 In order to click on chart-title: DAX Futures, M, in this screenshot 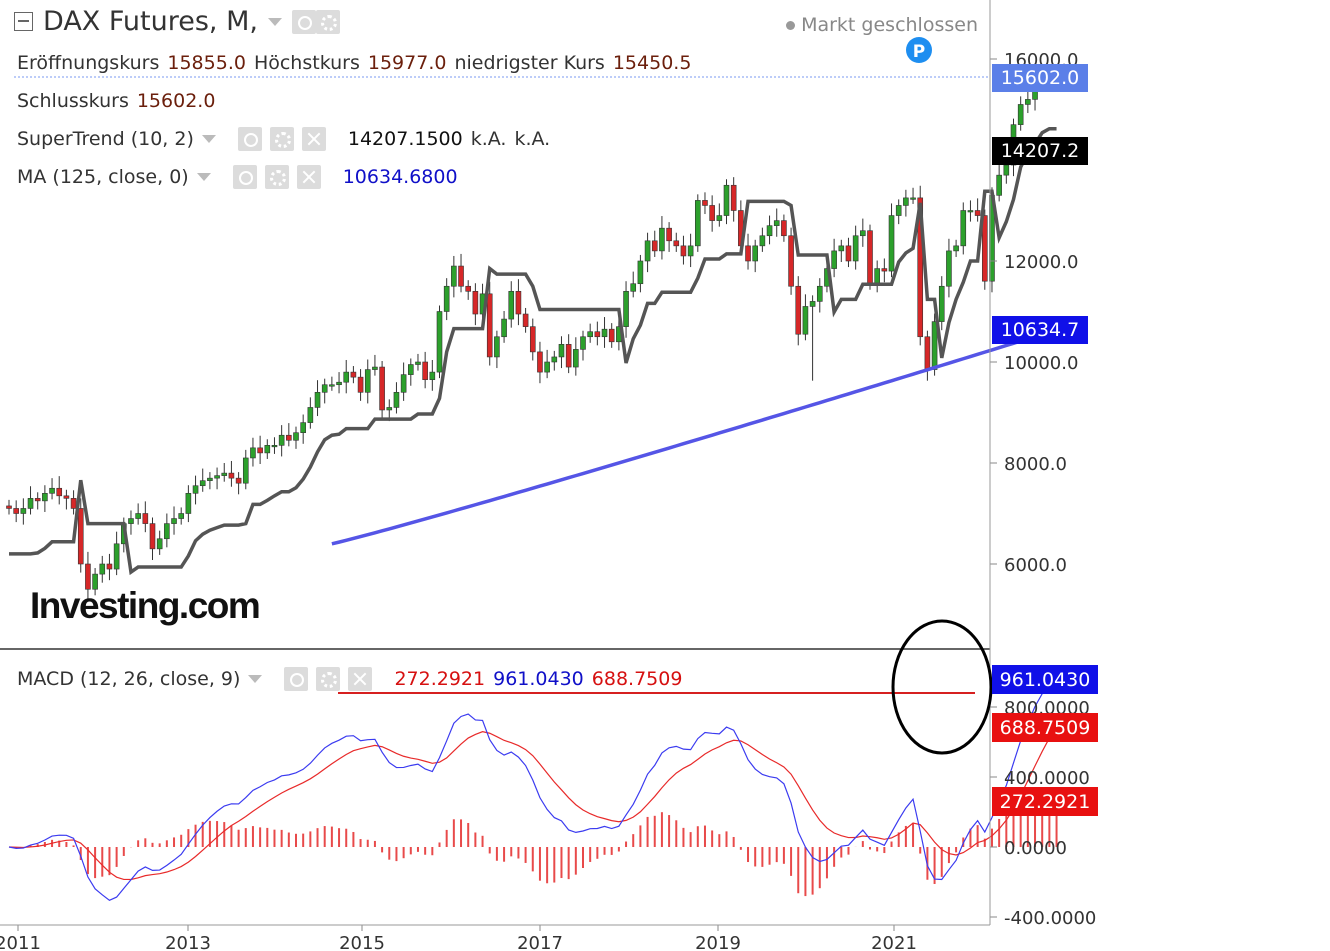, I will do `click(150, 21)`.